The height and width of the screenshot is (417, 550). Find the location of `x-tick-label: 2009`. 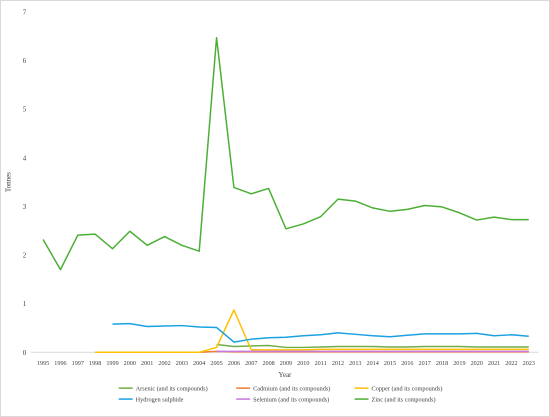

x-tick-label: 2009 is located at coordinates (286, 364).